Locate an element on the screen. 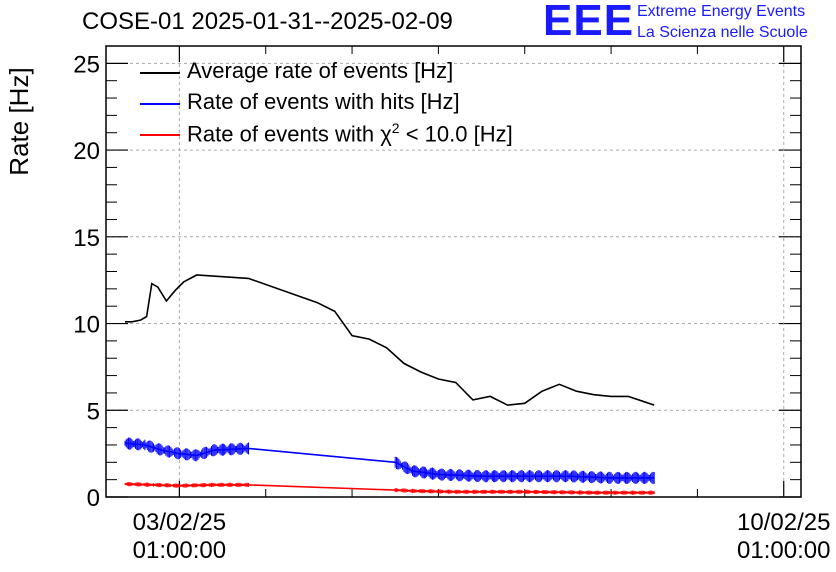  series-chi2-rate is located at coordinates (389, 488).